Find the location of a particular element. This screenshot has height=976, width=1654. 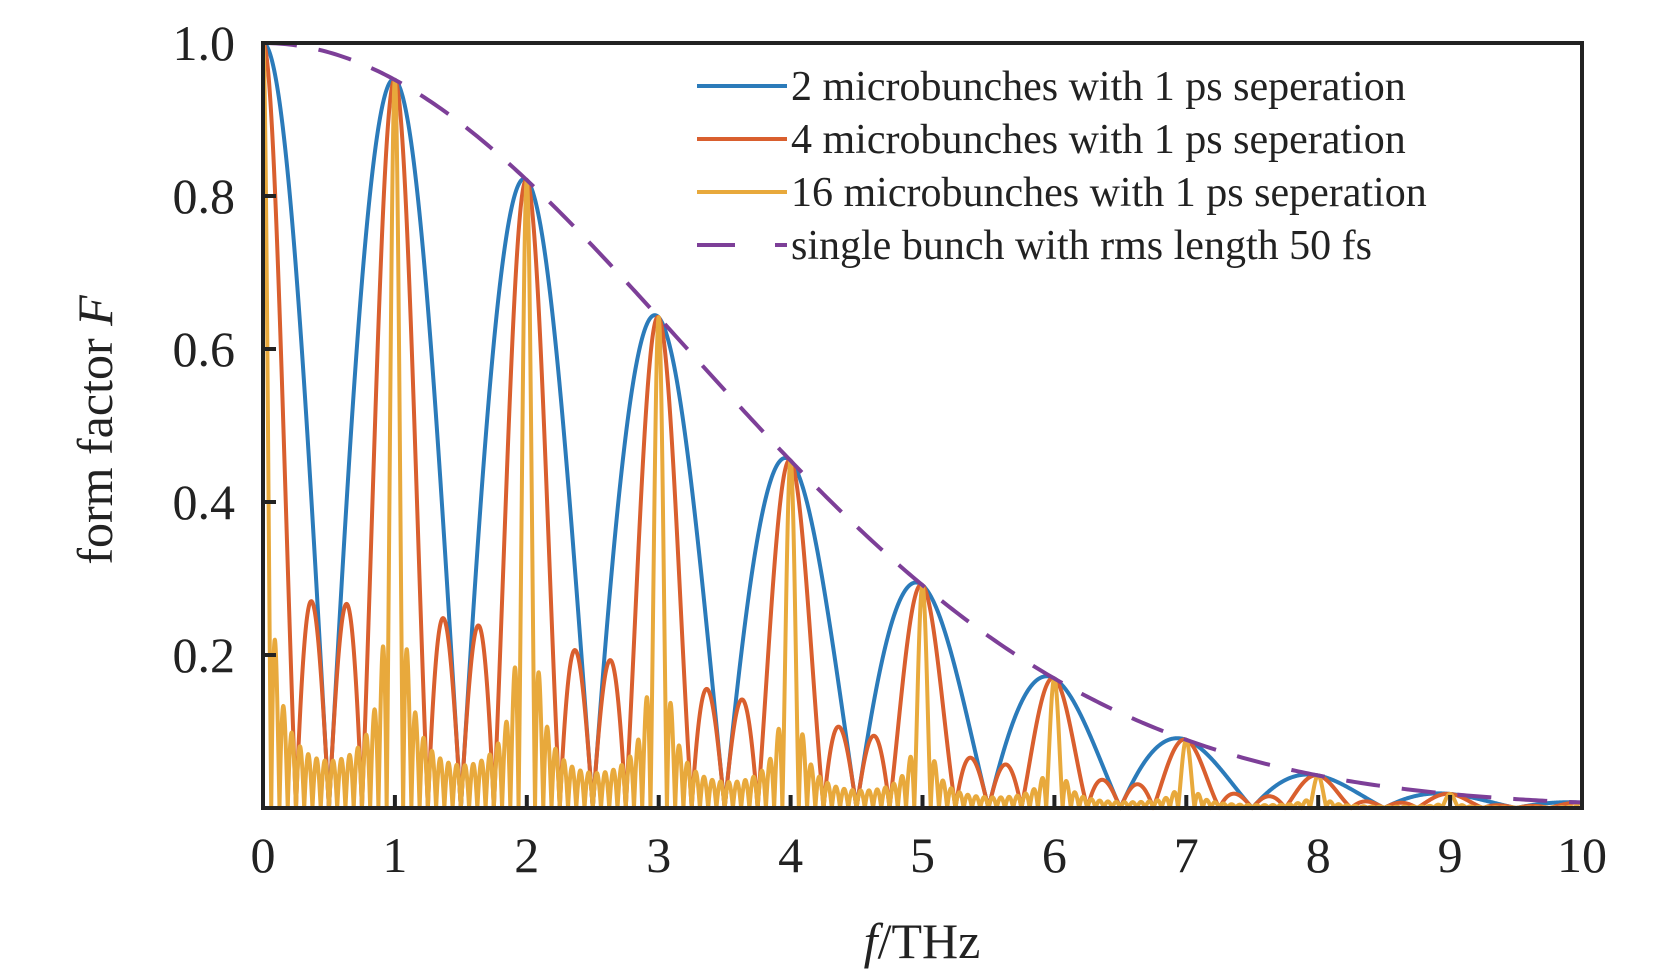

x-tick-label: 2 is located at coordinates (526, 855).